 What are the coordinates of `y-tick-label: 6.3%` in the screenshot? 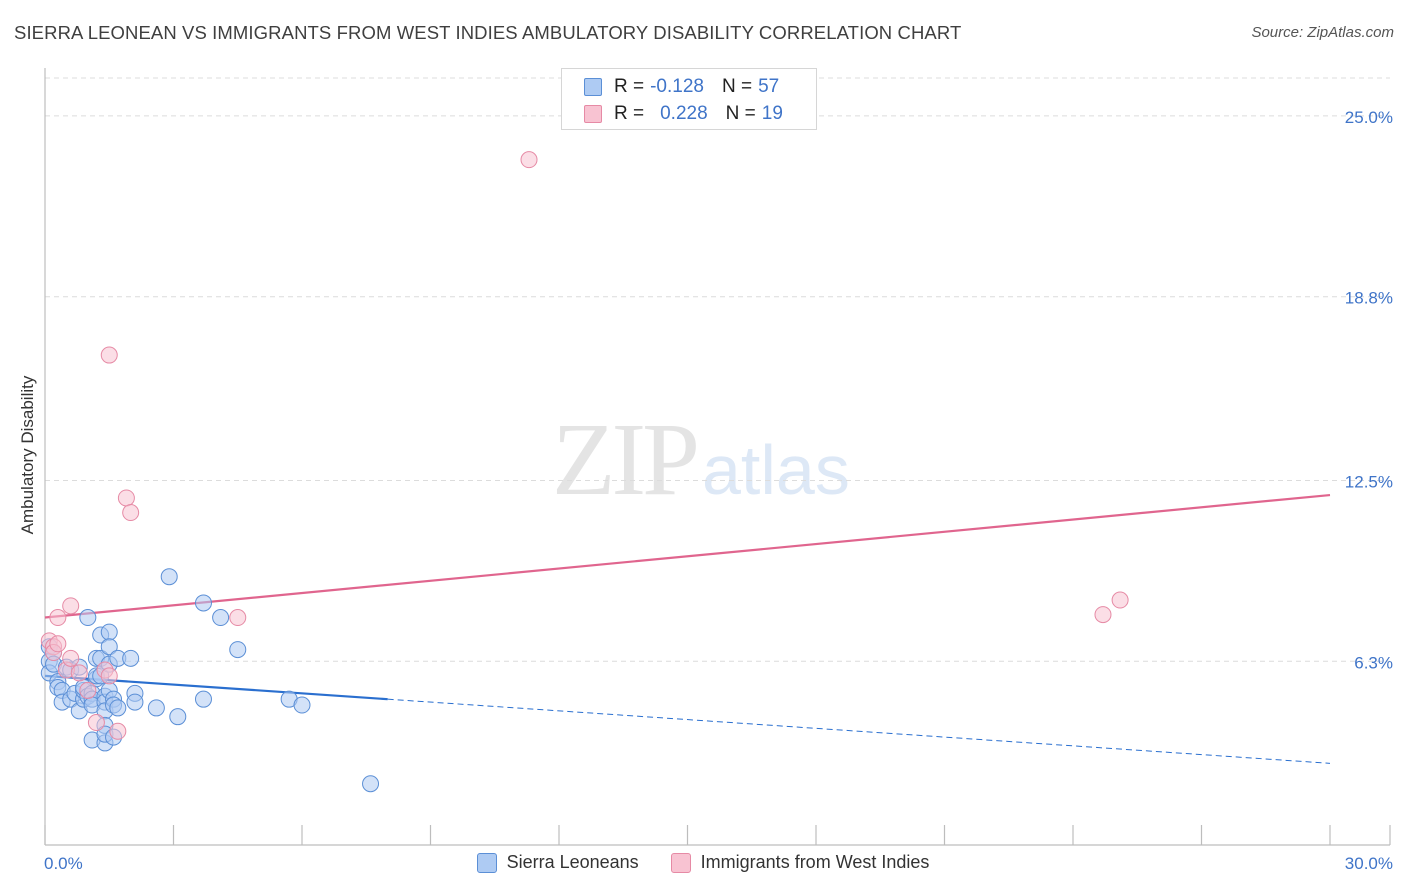 It's located at (1373, 662).